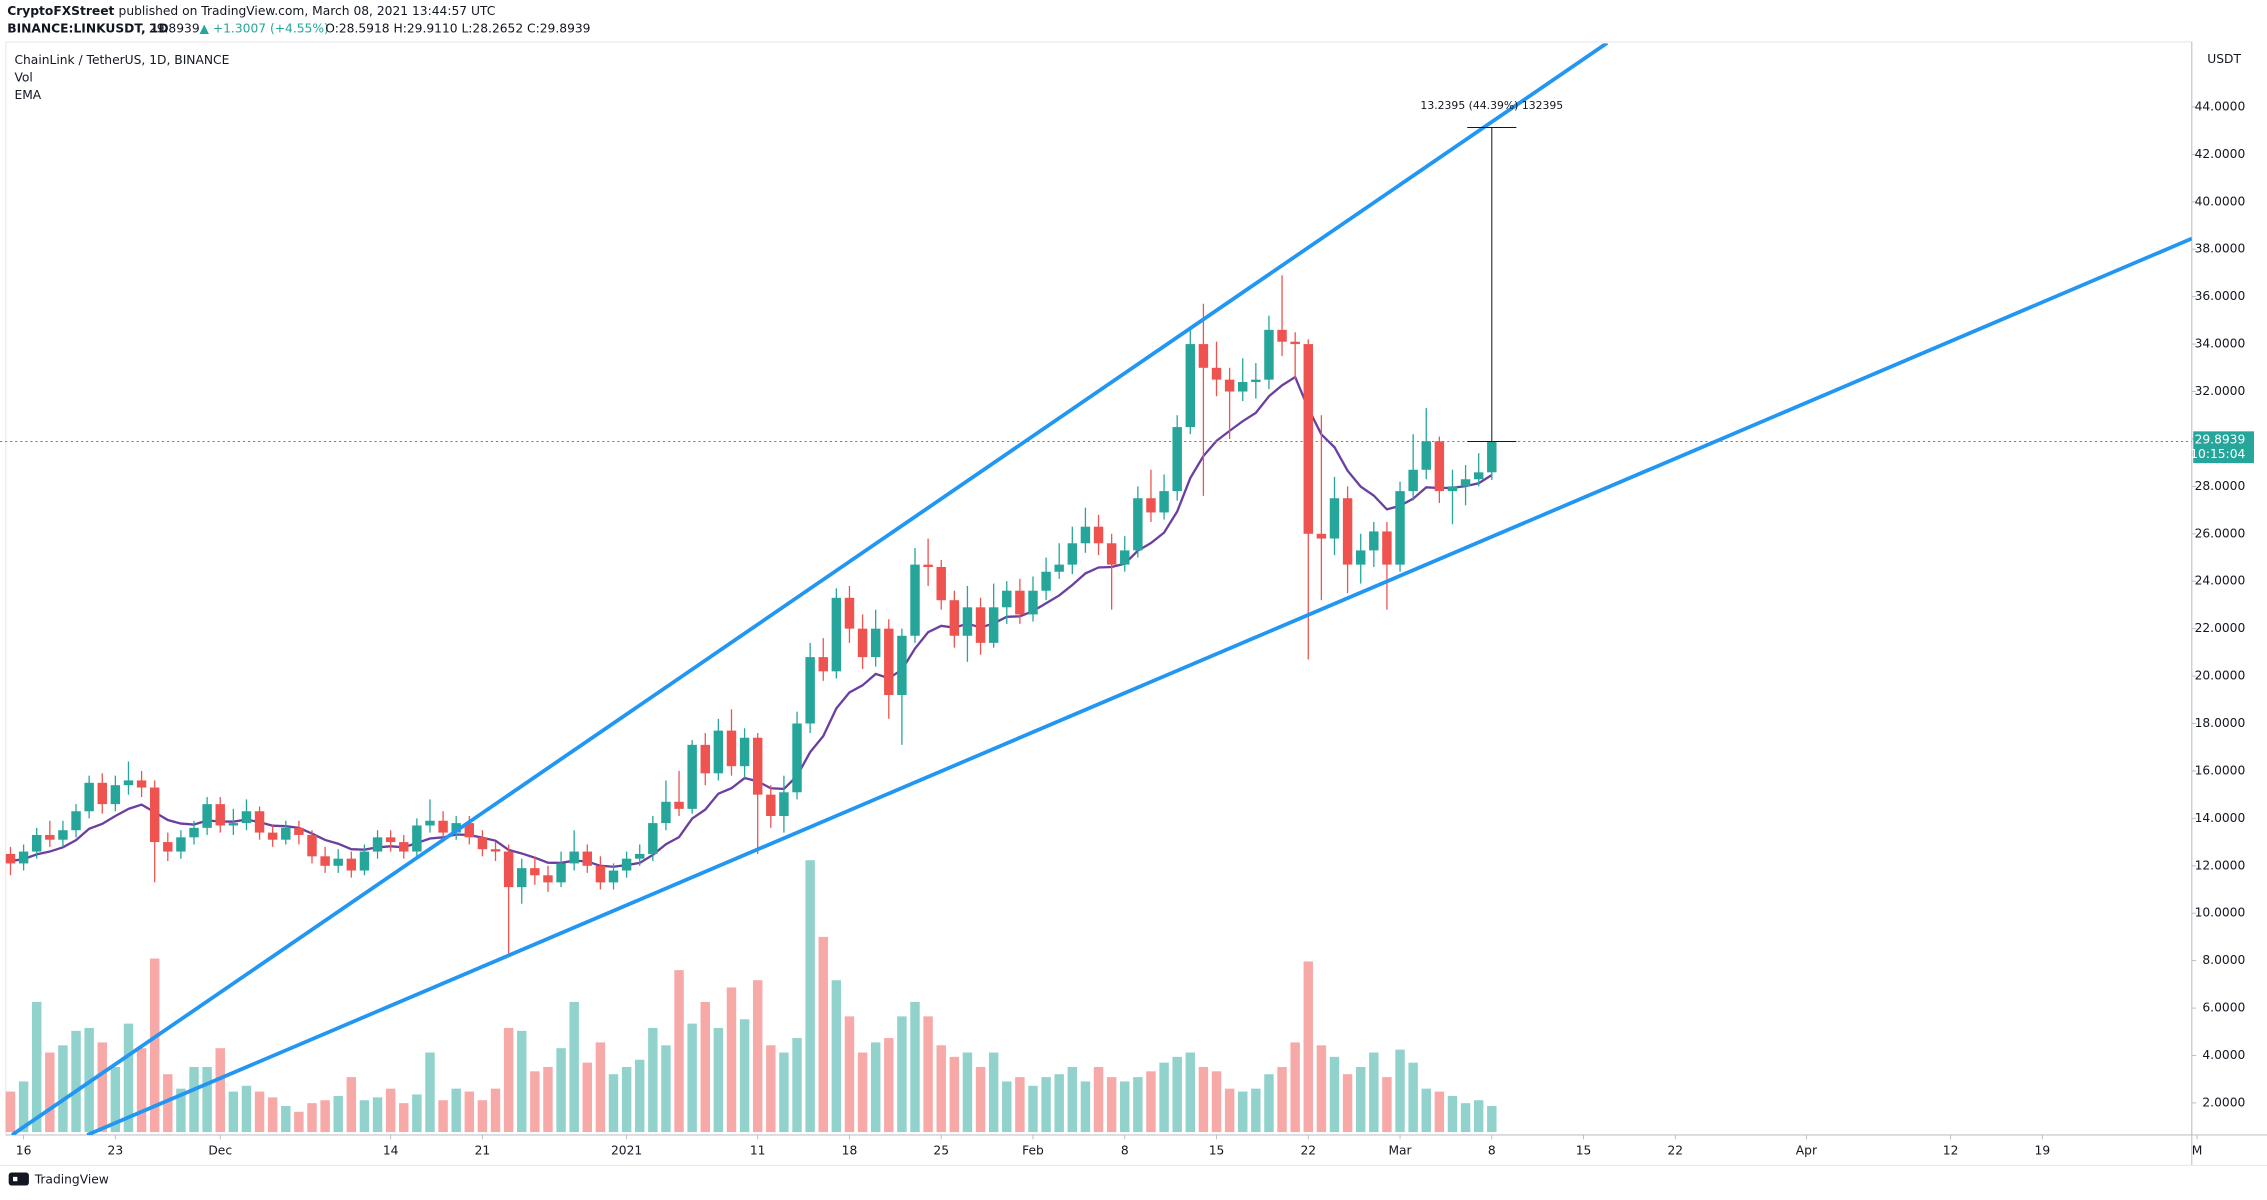 This screenshot has height=1200, width=2267. What do you see at coordinates (121, 60) in the screenshot?
I see `legend-title: ChainLink / TetherUS, 1D, BINANCE` at bounding box center [121, 60].